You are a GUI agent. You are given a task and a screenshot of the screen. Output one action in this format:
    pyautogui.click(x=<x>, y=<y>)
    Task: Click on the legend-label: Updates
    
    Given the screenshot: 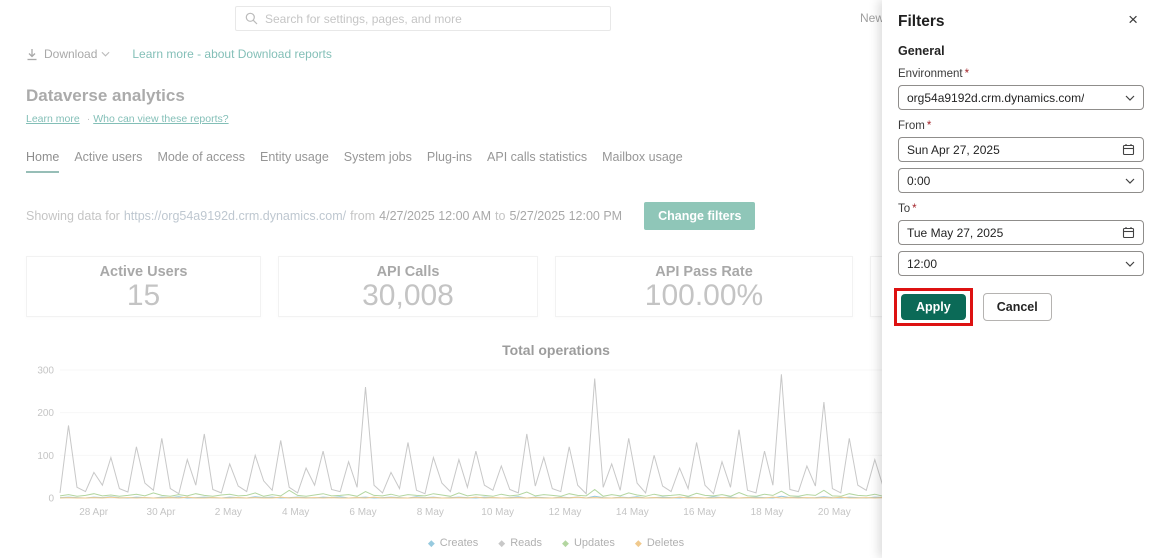 What is the action you would take?
    pyautogui.click(x=594, y=543)
    